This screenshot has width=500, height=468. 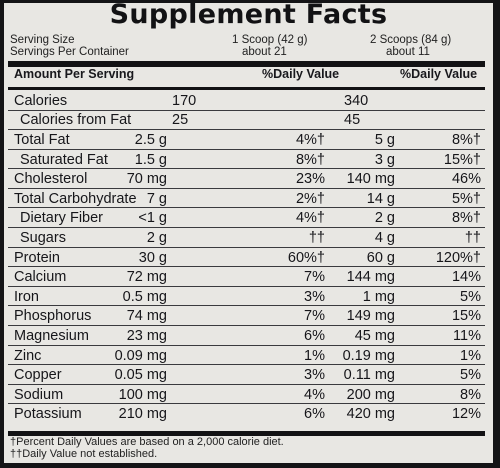 What do you see at coordinates (462, 159) in the screenshot?
I see `nutrient-dv-col2: 15%†` at bounding box center [462, 159].